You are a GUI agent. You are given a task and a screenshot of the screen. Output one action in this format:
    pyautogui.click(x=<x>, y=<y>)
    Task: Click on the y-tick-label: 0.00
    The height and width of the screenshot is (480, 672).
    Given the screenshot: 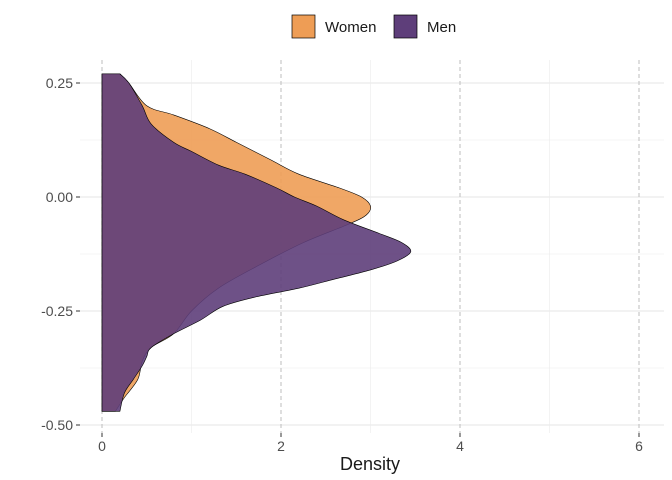 What is the action you would take?
    pyautogui.click(x=59, y=197)
    